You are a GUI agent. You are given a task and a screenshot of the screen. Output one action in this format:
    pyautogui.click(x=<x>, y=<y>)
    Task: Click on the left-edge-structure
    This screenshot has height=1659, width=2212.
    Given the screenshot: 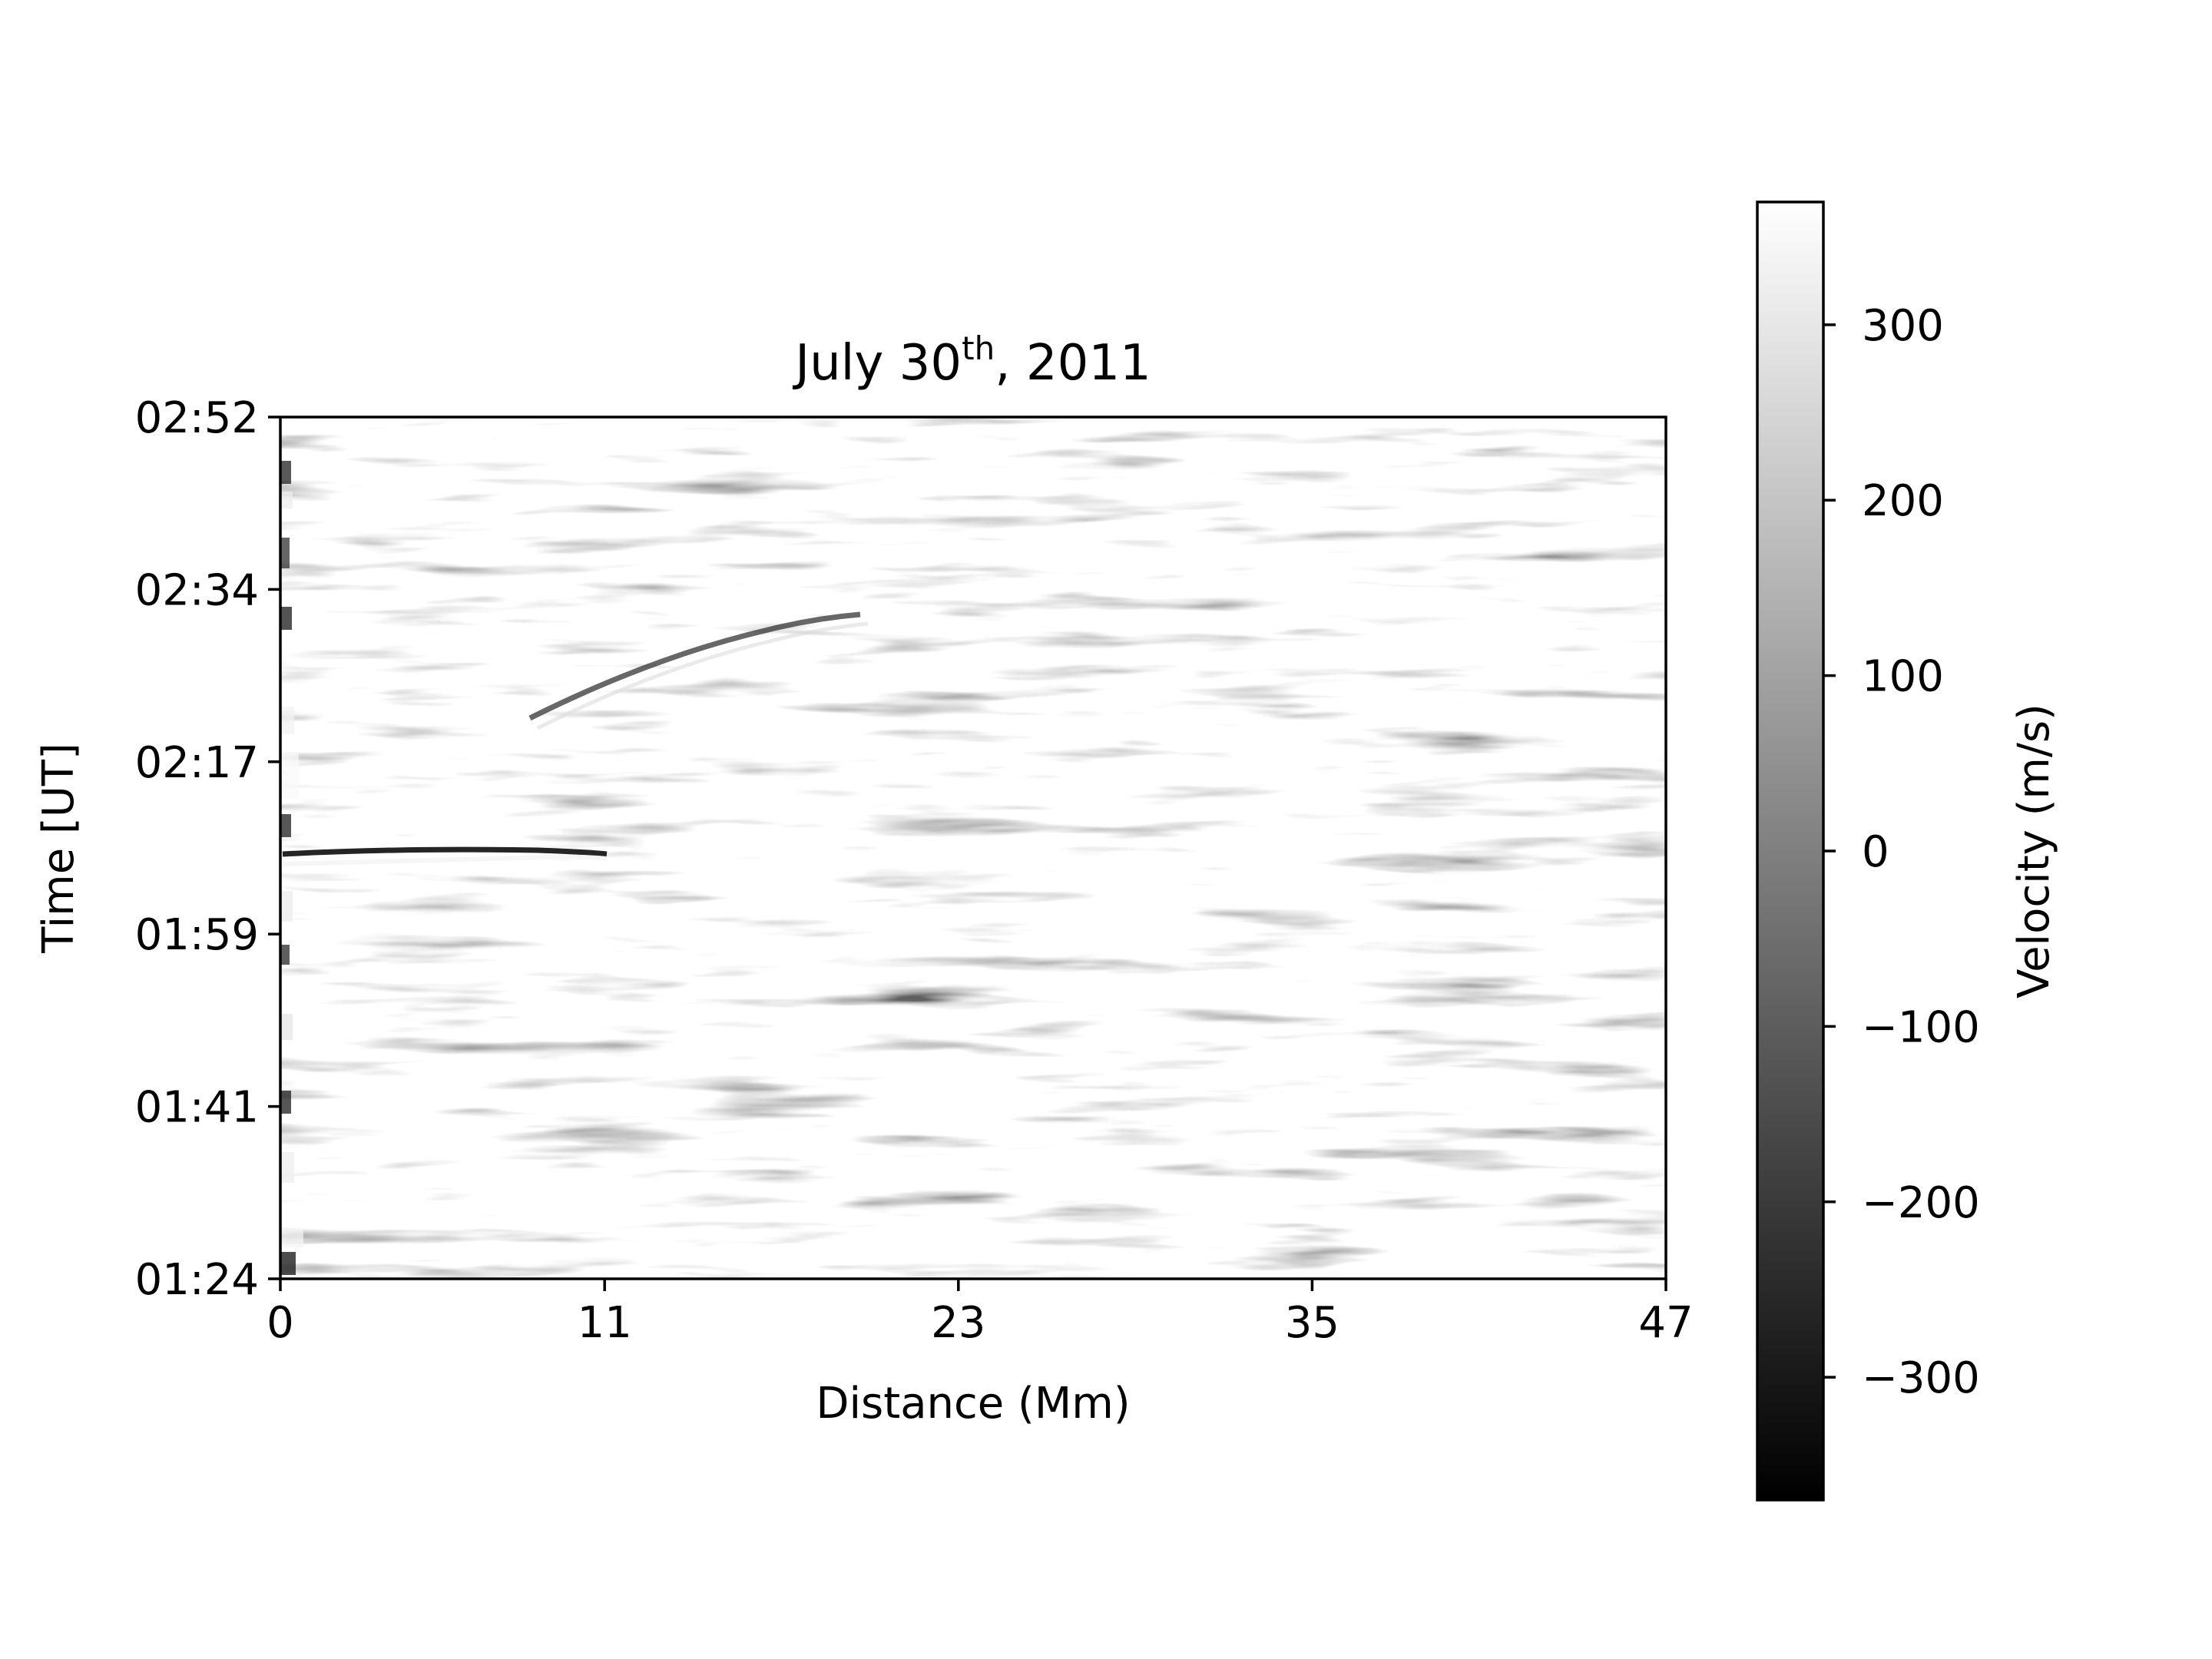 What is the action you would take?
    pyautogui.click(x=291, y=868)
    